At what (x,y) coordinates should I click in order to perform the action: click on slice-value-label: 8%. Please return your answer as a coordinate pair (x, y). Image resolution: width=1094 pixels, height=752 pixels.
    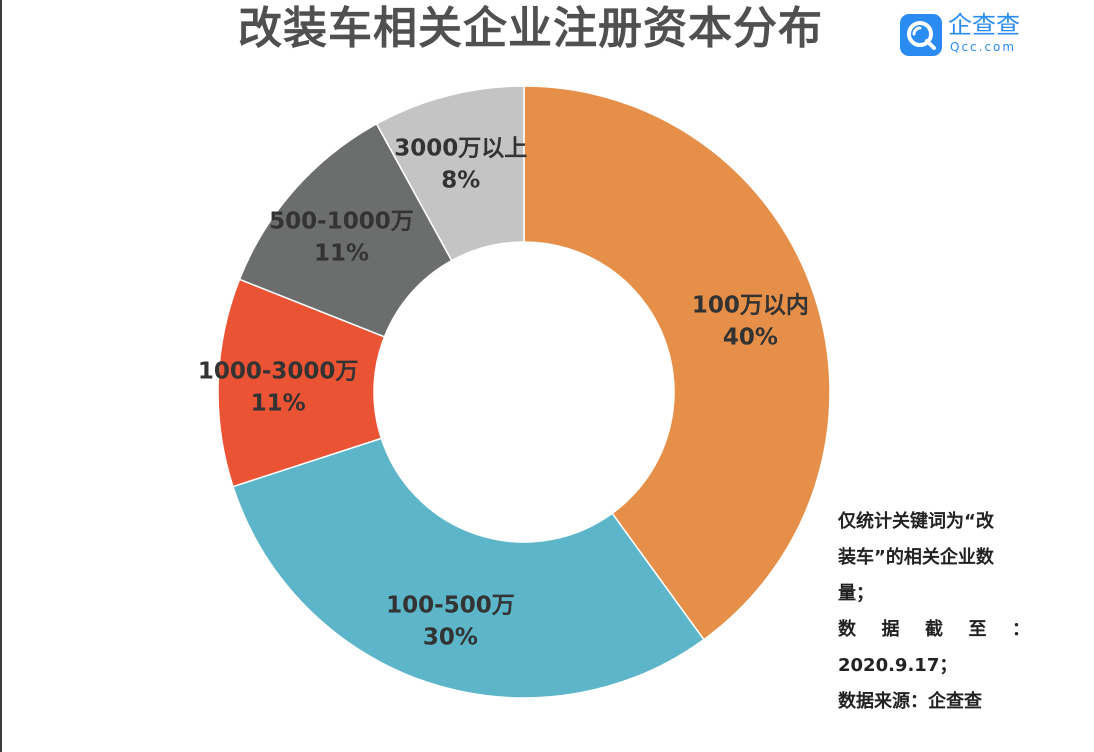
    Looking at the image, I should click on (460, 180).